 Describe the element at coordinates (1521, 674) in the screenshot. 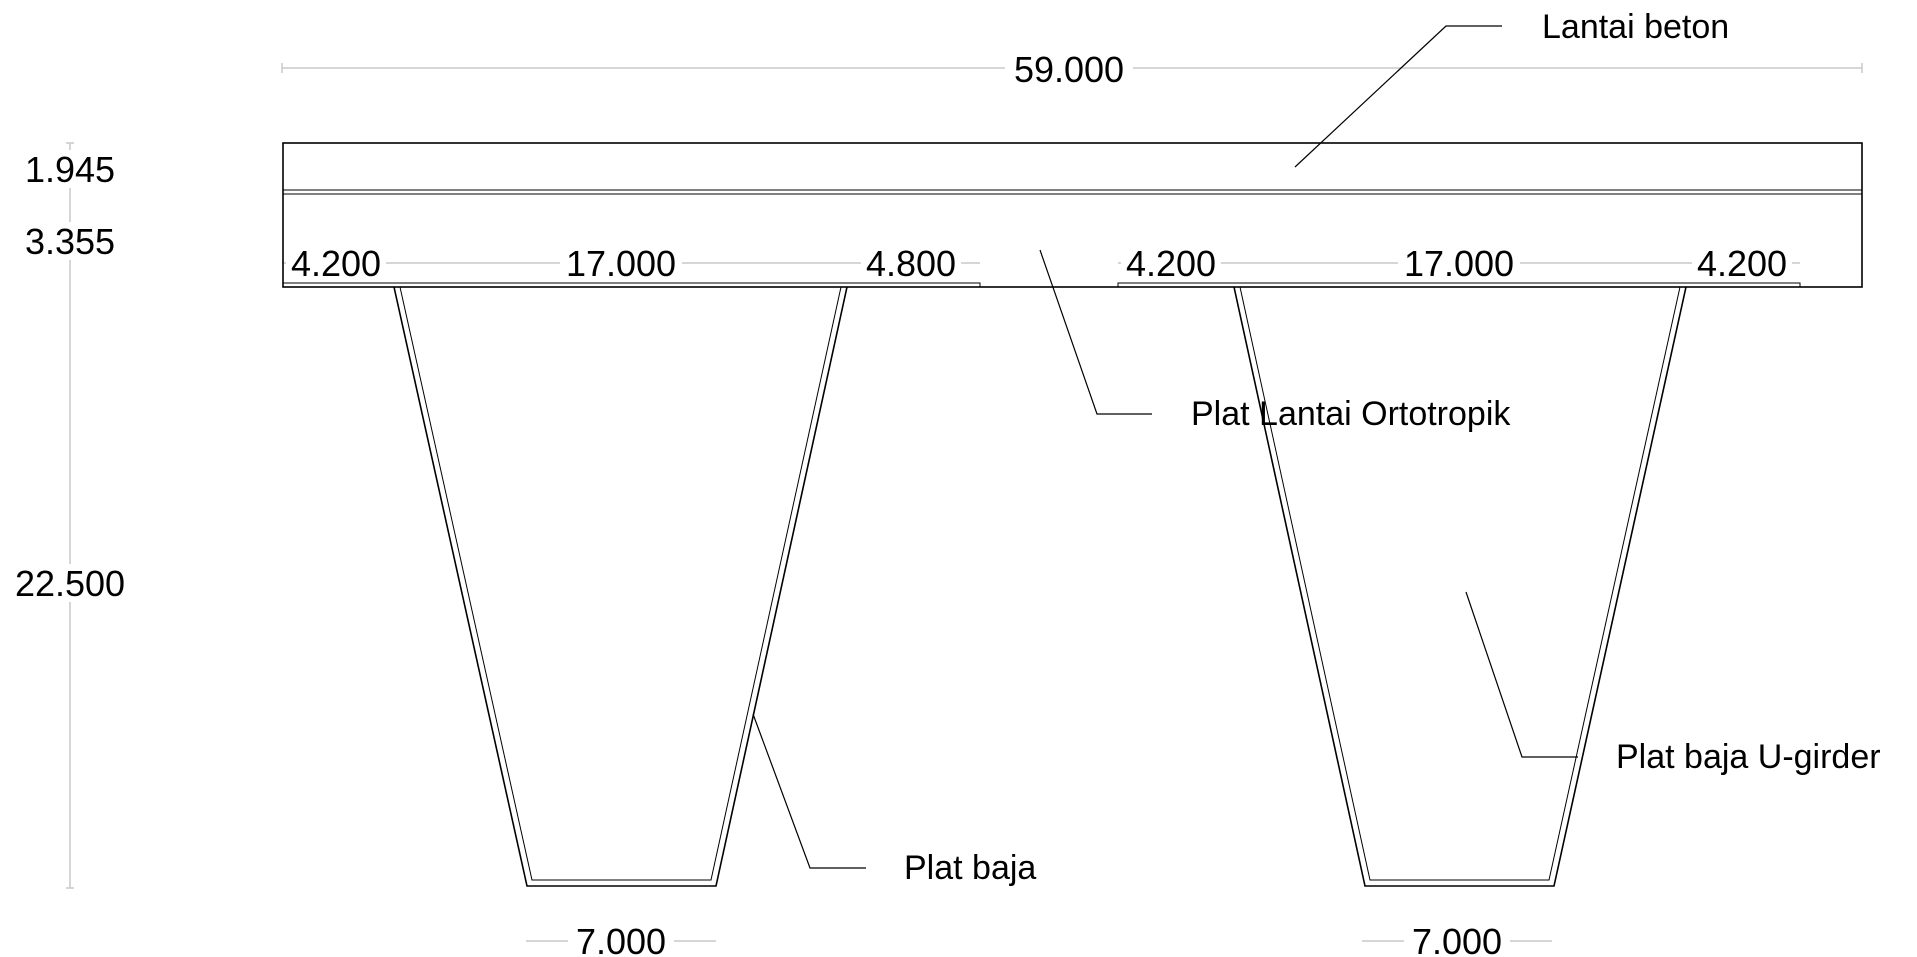

I see `u-girder-plate-leader` at that location.